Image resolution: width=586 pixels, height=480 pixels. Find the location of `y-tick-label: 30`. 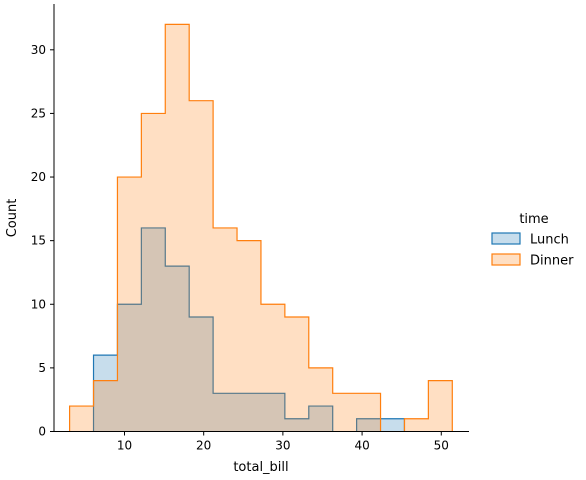

y-tick-label: 30 is located at coordinates (38, 50).